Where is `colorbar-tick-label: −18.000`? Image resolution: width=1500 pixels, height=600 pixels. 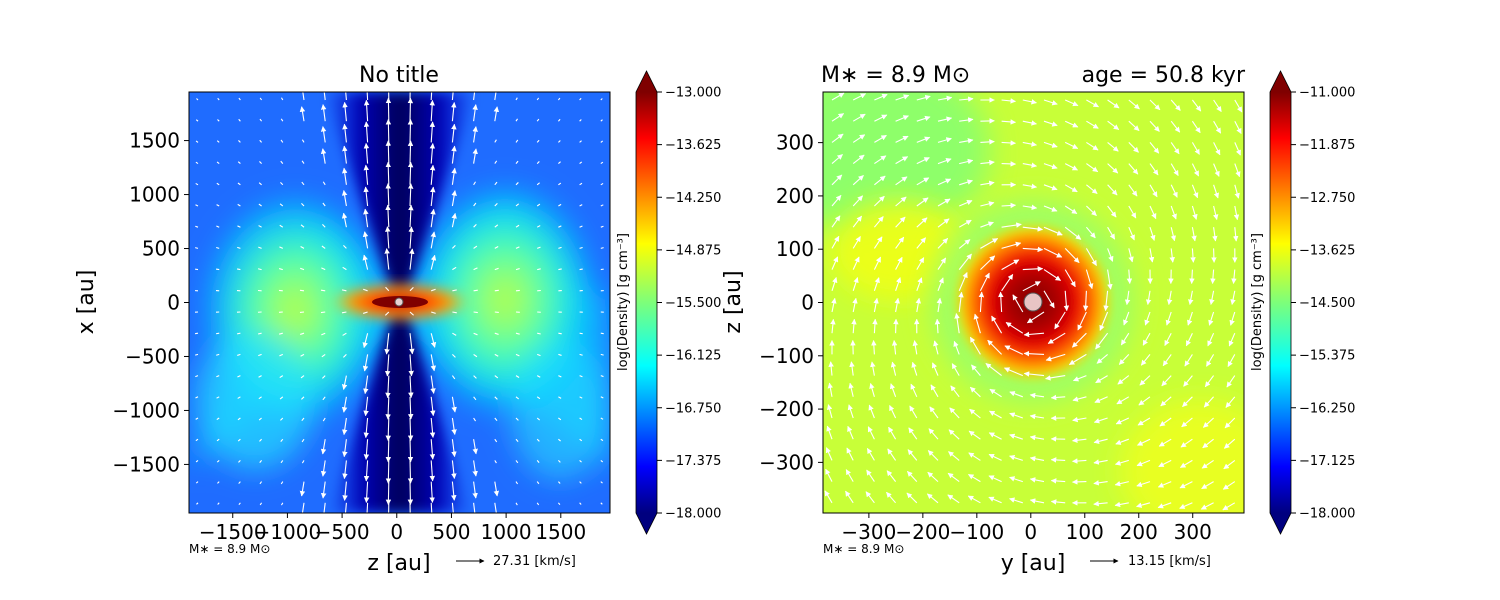 colorbar-tick-label: −18.000 is located at coordinates (693, 514).